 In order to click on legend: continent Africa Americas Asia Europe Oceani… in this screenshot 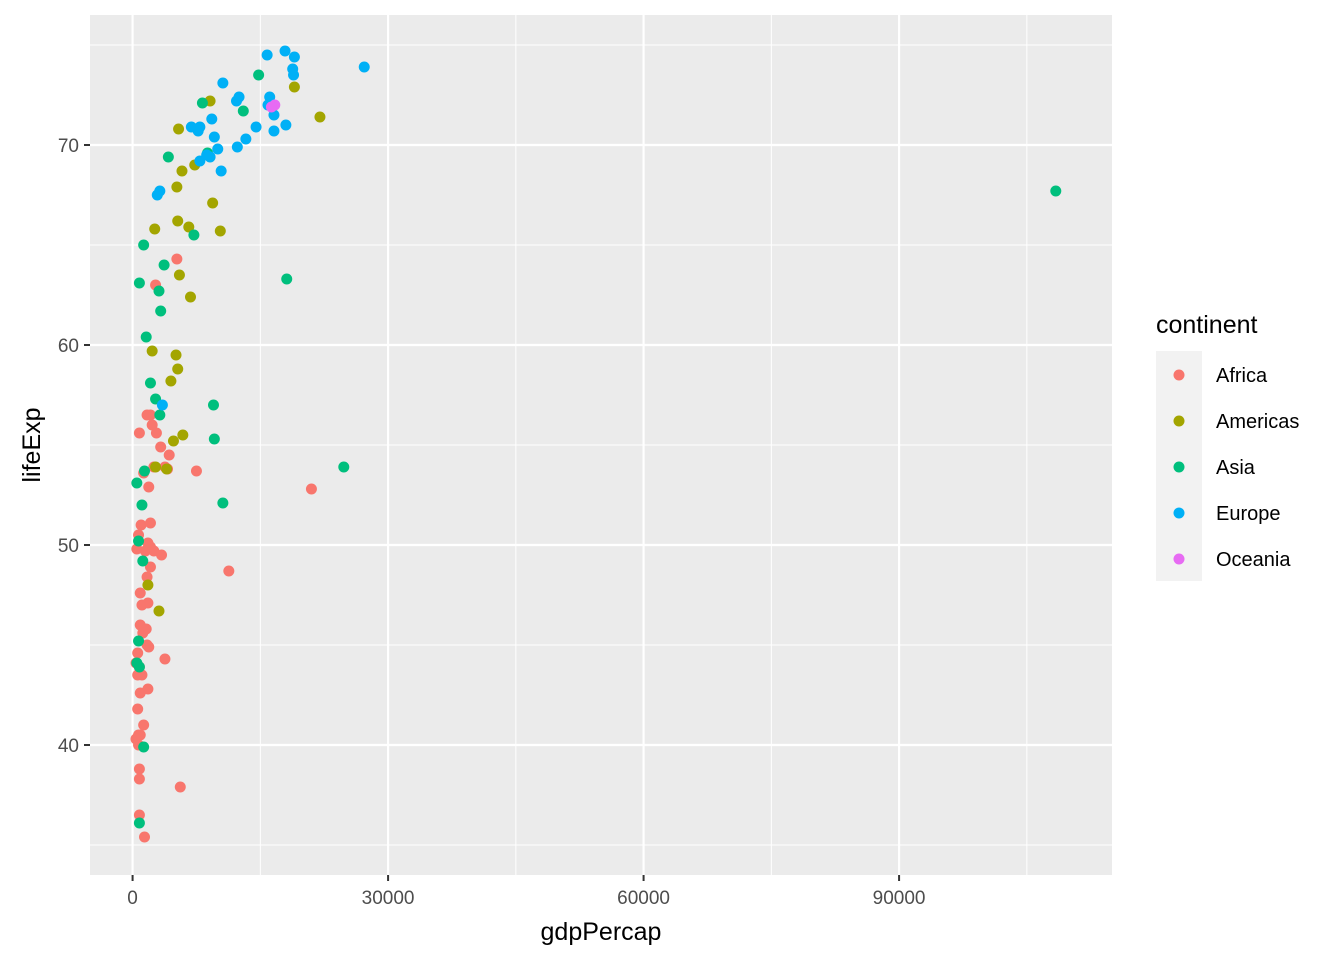, I will do `click(1227, 446)`.